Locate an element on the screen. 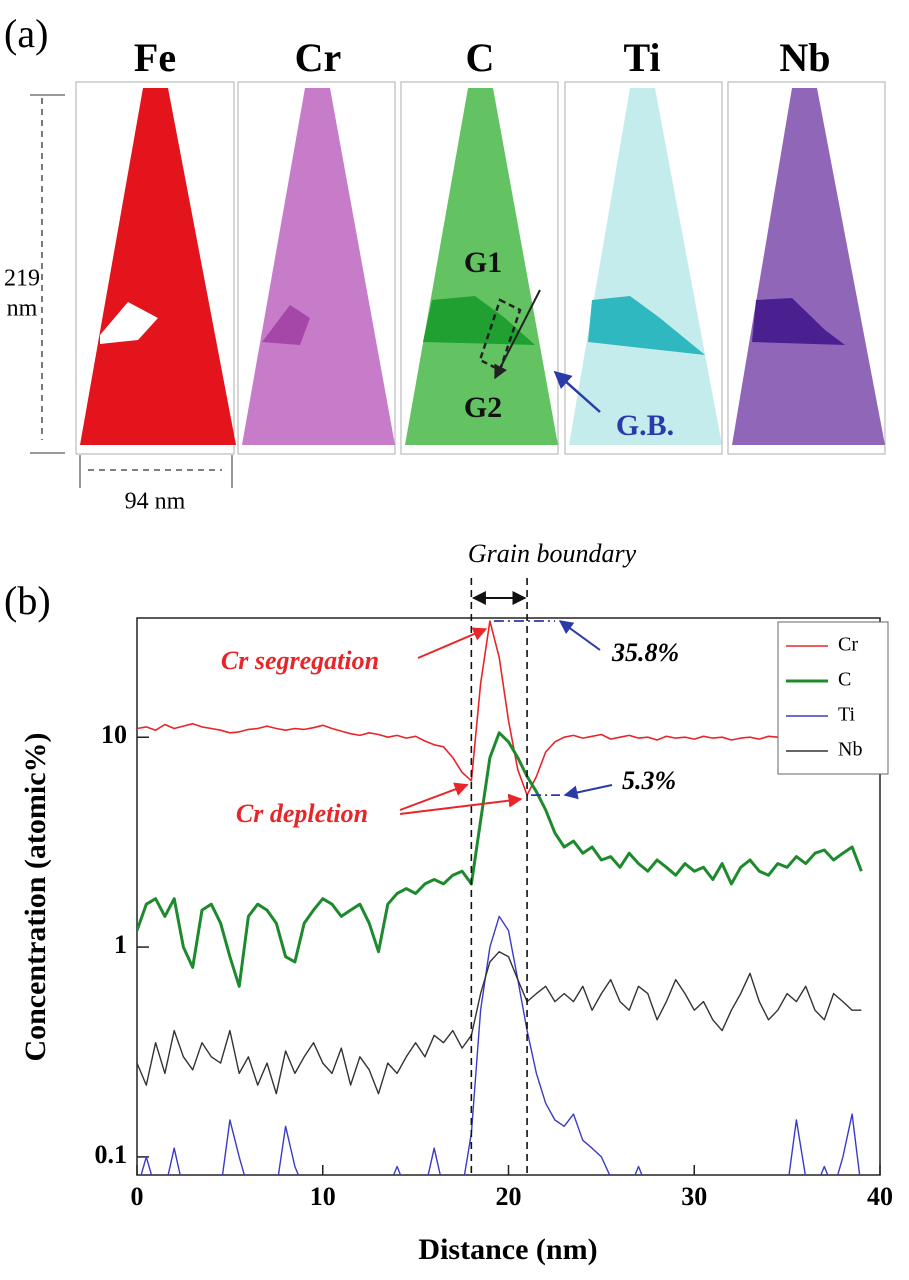  y-tick-label: 10 is located at coordinates (114, 734).